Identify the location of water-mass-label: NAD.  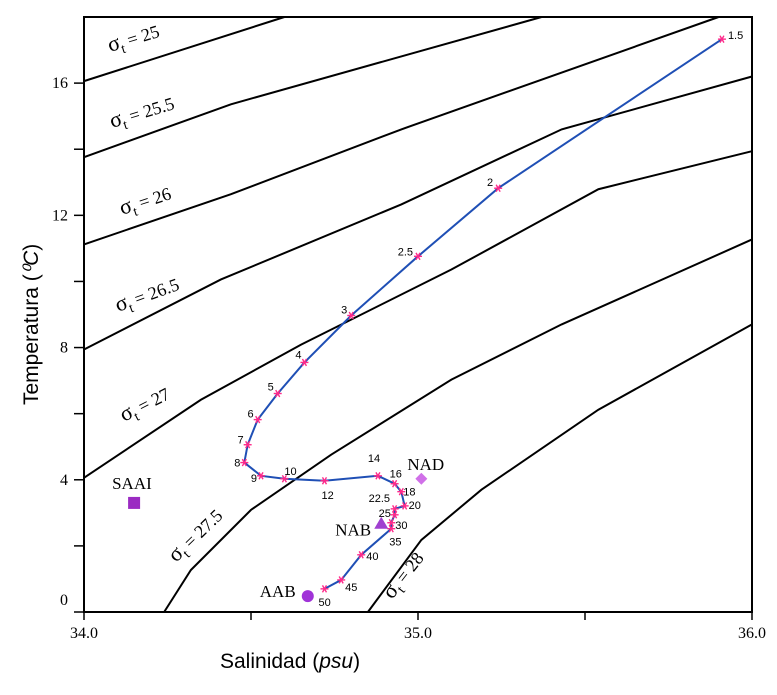
(425, 464).